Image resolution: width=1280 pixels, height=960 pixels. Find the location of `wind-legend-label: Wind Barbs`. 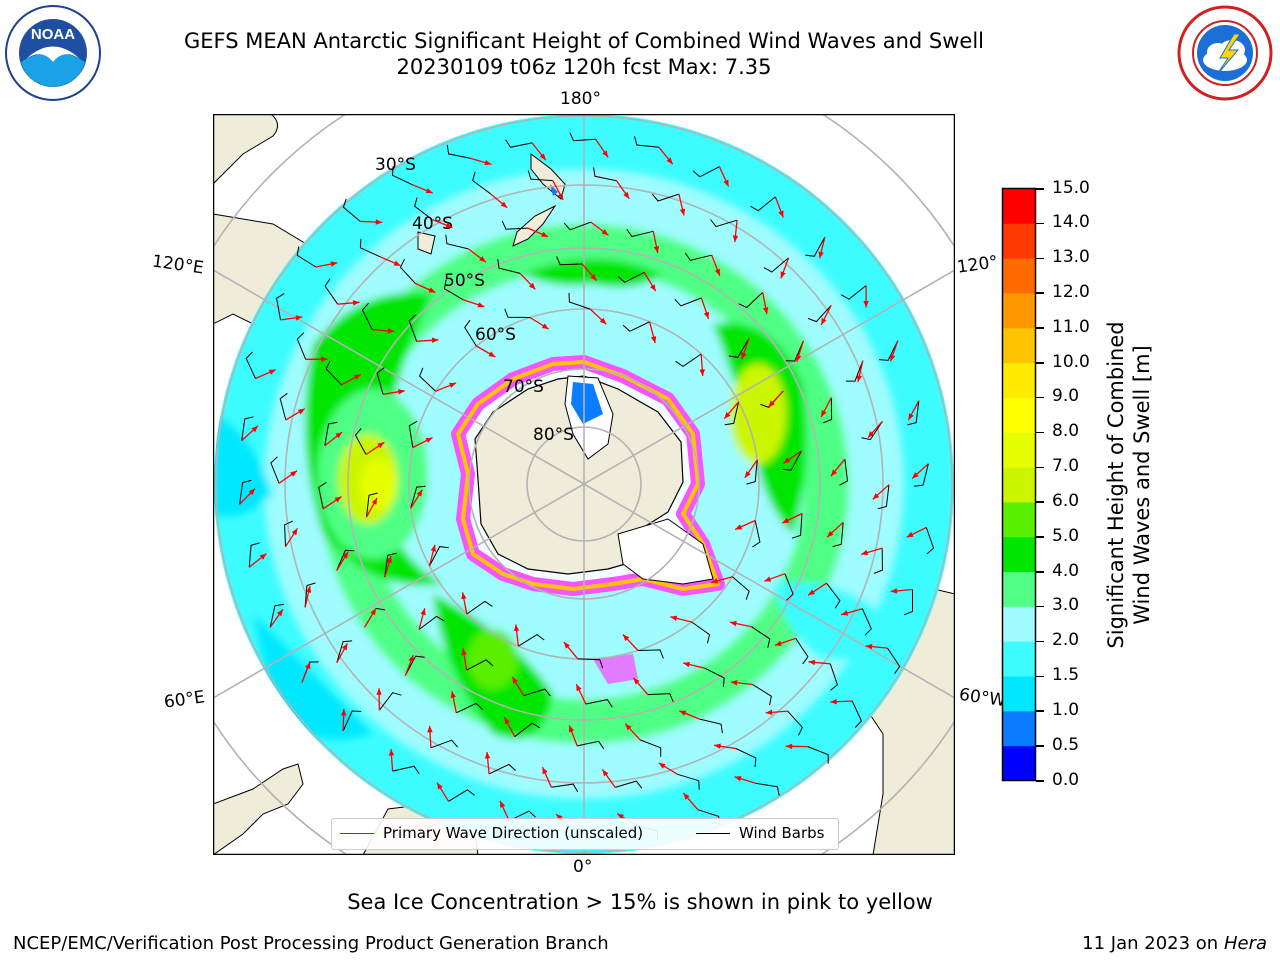

wind-legend-label: Wind Barbs is located at coordinates (782, 833).